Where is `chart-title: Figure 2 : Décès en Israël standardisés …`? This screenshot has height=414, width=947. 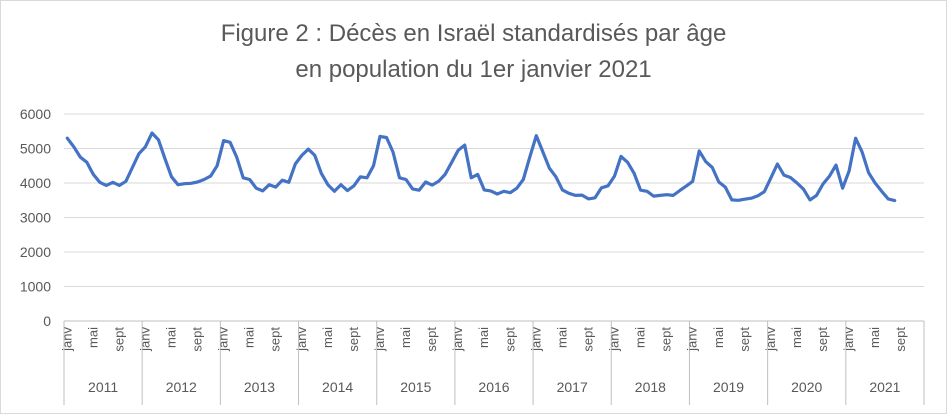 chart-title: Figure 2 : Décès en Israël standardisés … is located at coordinates (473, 33).